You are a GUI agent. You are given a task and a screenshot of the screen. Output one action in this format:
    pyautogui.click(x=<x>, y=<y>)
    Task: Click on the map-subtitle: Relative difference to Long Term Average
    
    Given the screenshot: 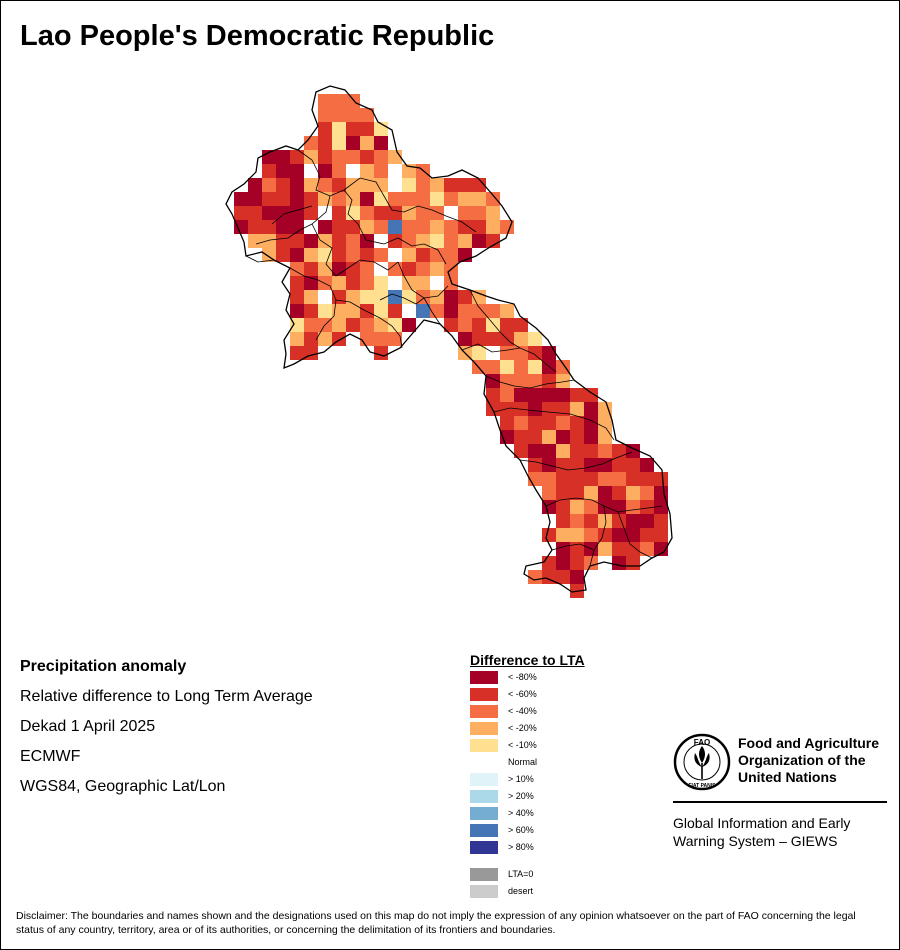 What is the action you would take?
    pyautogui.click(x=166, y=696)
    